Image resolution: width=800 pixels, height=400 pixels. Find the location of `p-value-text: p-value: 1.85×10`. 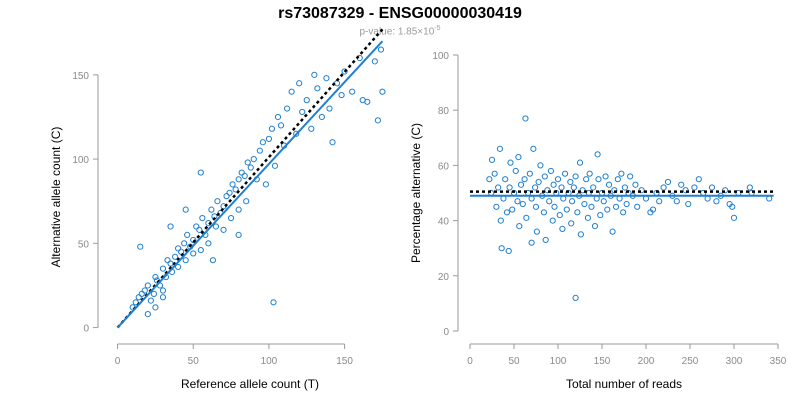

p-value-text: p-value: 1.85×10 is located at coordinates (397, 32).